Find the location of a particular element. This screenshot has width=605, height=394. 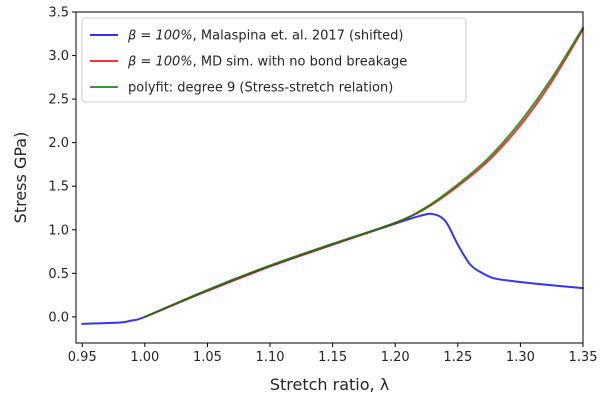

y-axis-label: Stress GPa) is located at coordinates (20, 178).